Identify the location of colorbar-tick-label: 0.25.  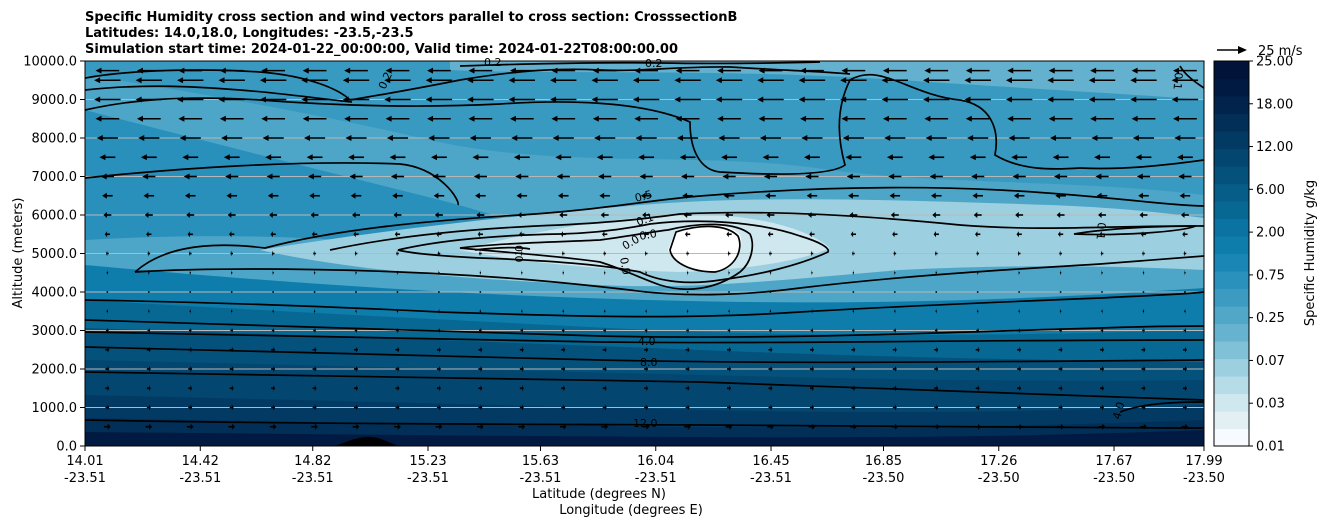
(1270, 318).